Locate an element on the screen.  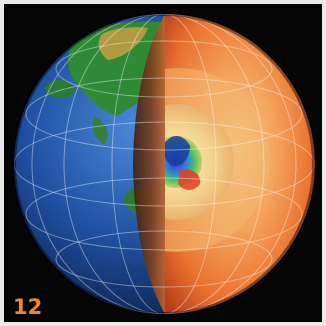
crust-band is located at coordinates (149, 164).